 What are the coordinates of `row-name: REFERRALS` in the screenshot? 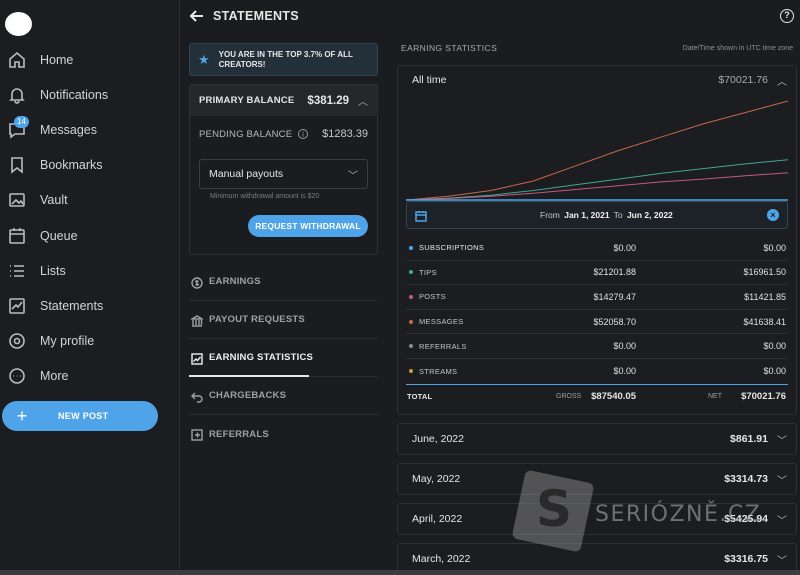 It's located at (443, 346).